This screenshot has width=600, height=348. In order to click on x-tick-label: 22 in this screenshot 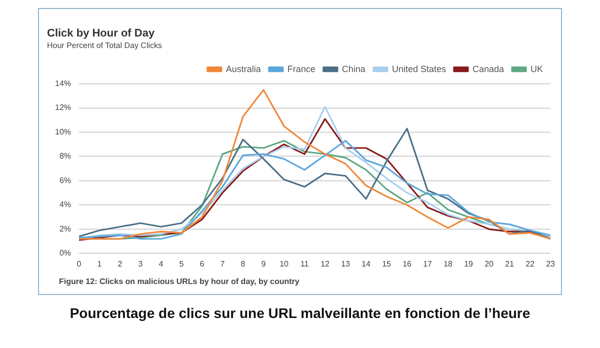, I will do `click(531, 263)`.